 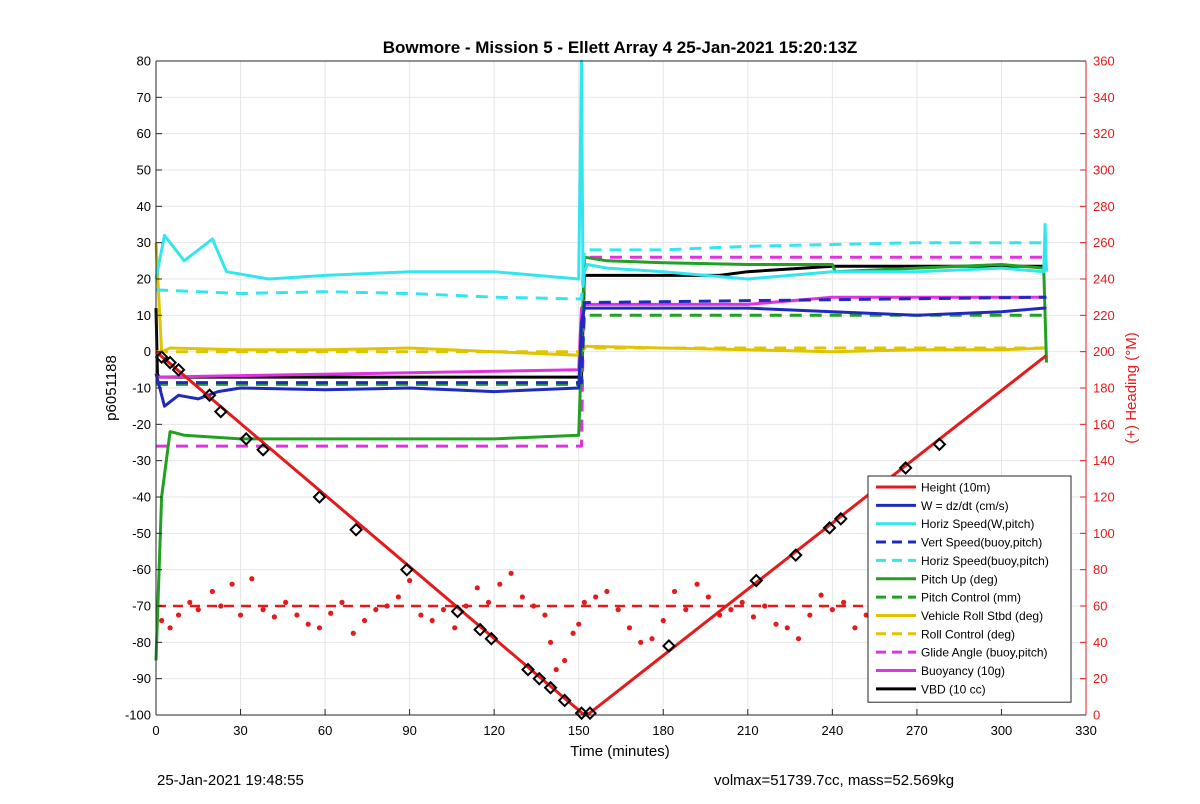 I want to click on y-tick-label: 0, so click(x=147, y=351).